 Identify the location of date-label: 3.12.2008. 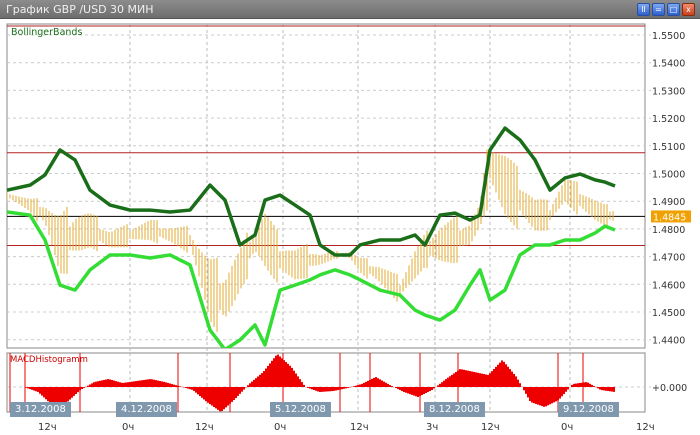
(40, 409).